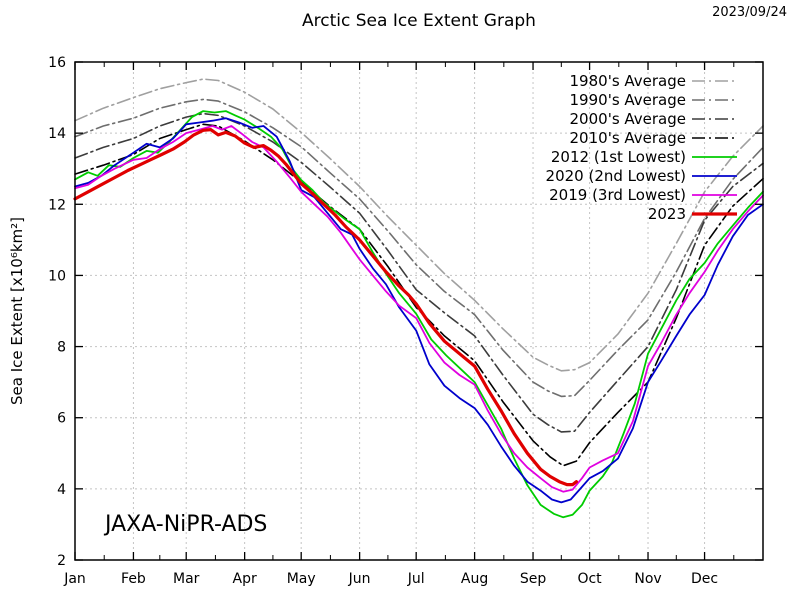  Describe the element at coordinates (301, 579) in the screenshot. I see `x-tick-label: May` at that location.